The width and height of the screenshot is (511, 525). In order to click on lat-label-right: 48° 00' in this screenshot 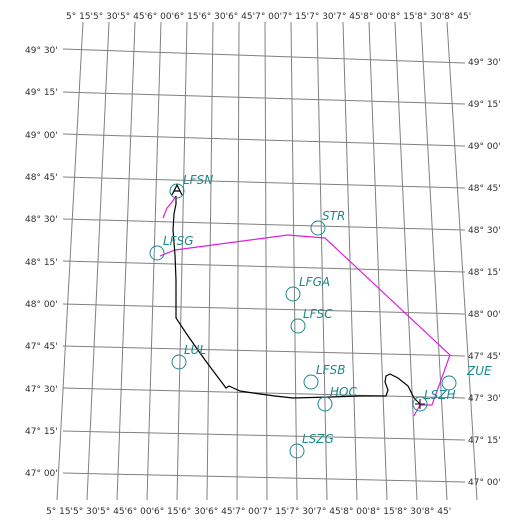, I will do `click(484, 315)`.